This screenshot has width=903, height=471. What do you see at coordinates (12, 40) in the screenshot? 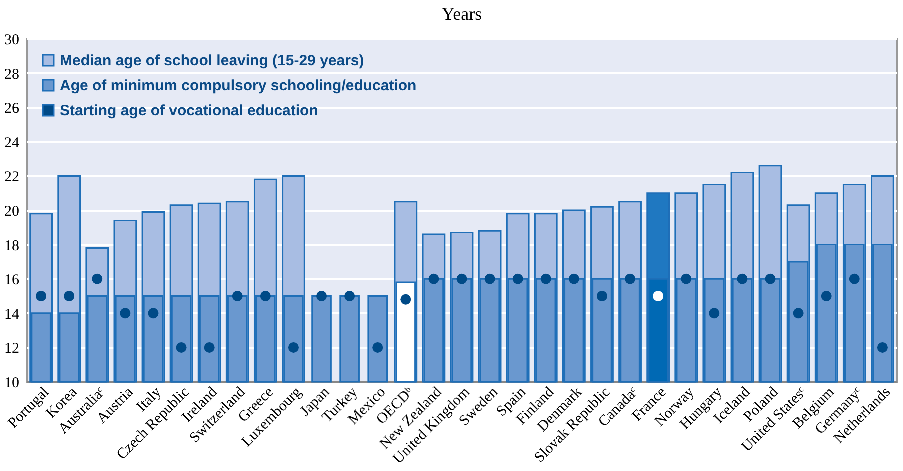
I see `y-tick-label: 30` at bounding box center [12, 40].